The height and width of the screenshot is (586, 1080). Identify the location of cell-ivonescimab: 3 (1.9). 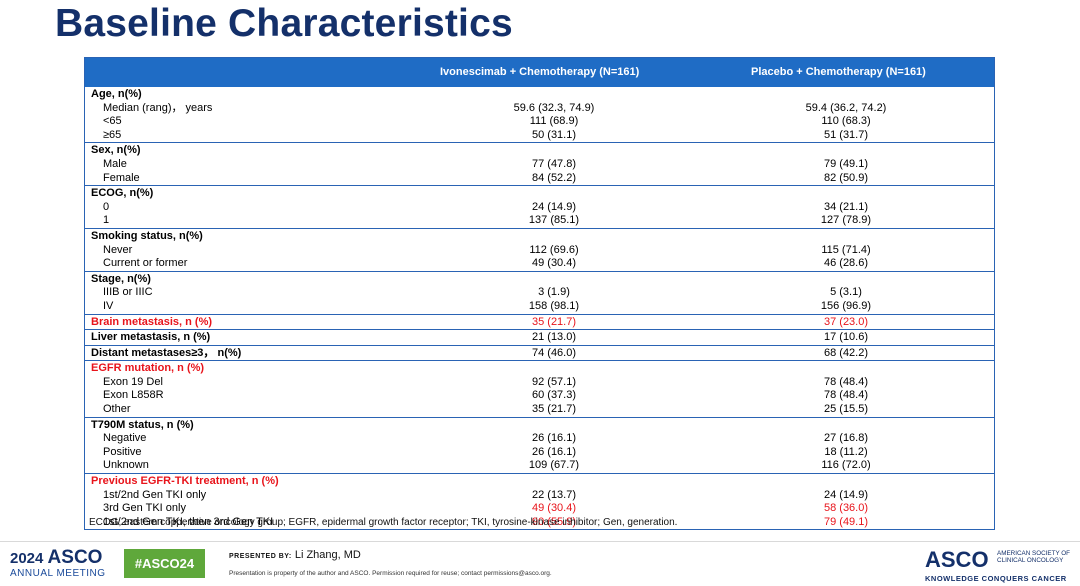
(554, 292).